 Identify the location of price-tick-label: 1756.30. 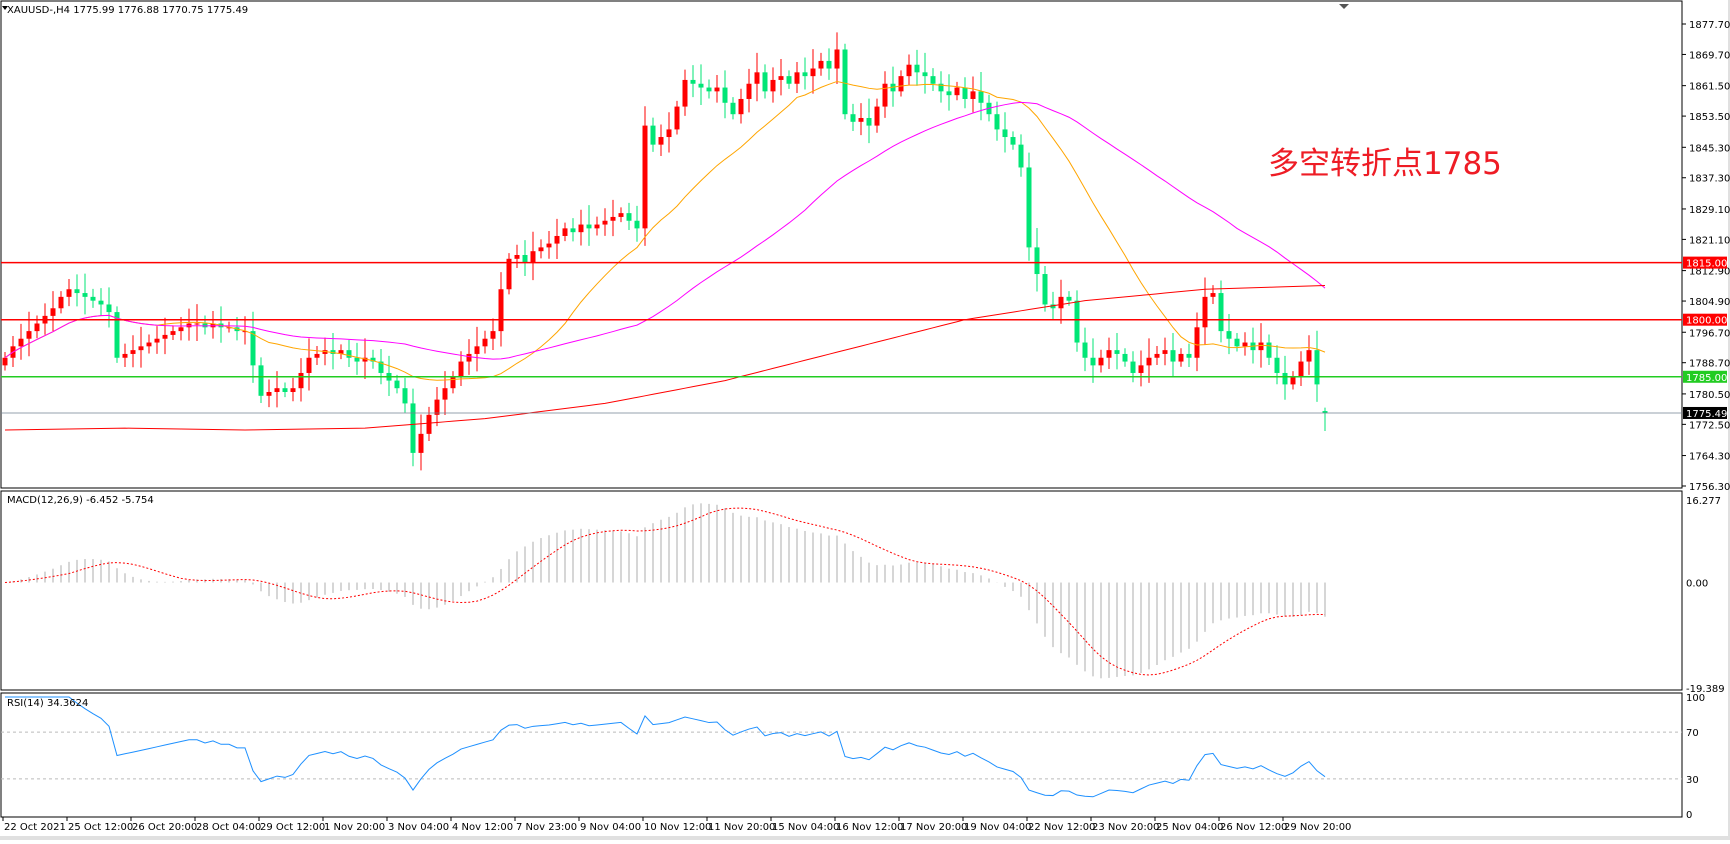
(1709, 487).